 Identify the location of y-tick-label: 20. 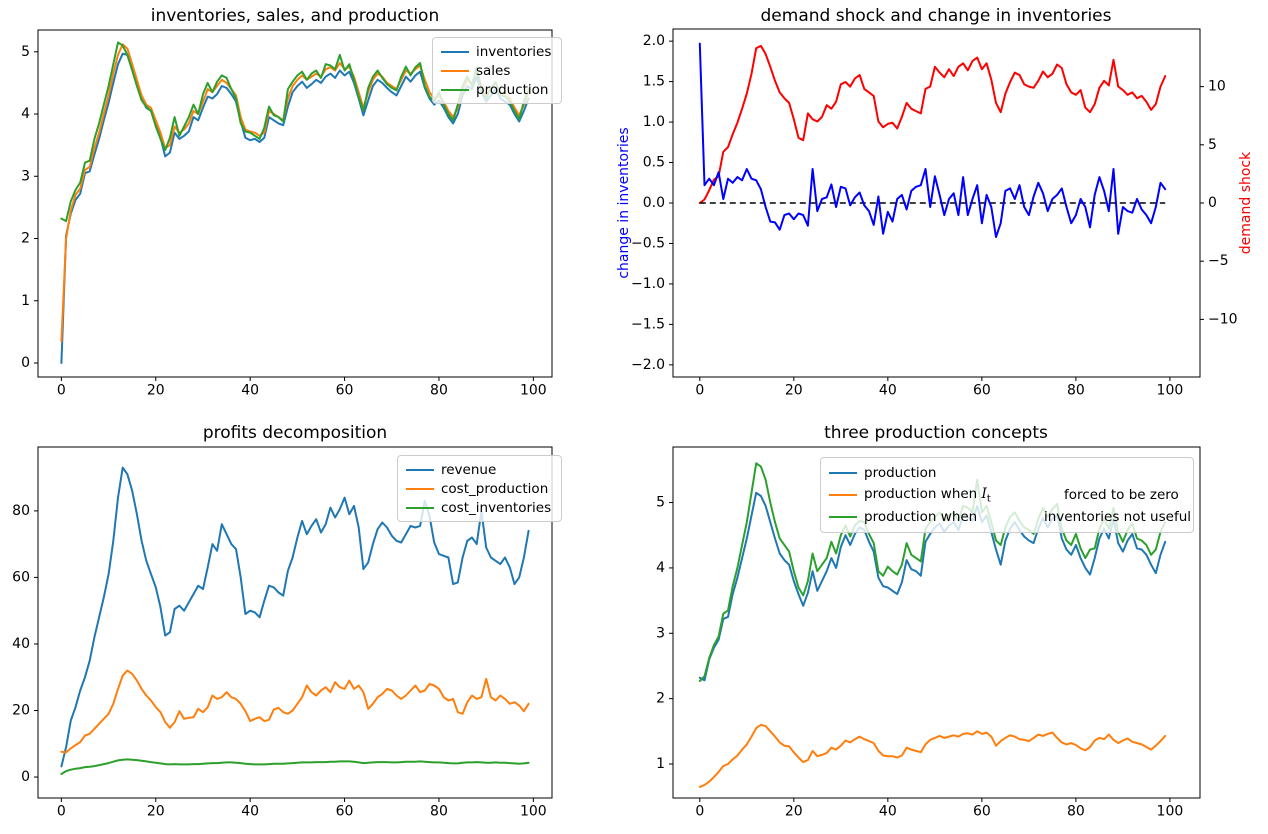
(21, 710).